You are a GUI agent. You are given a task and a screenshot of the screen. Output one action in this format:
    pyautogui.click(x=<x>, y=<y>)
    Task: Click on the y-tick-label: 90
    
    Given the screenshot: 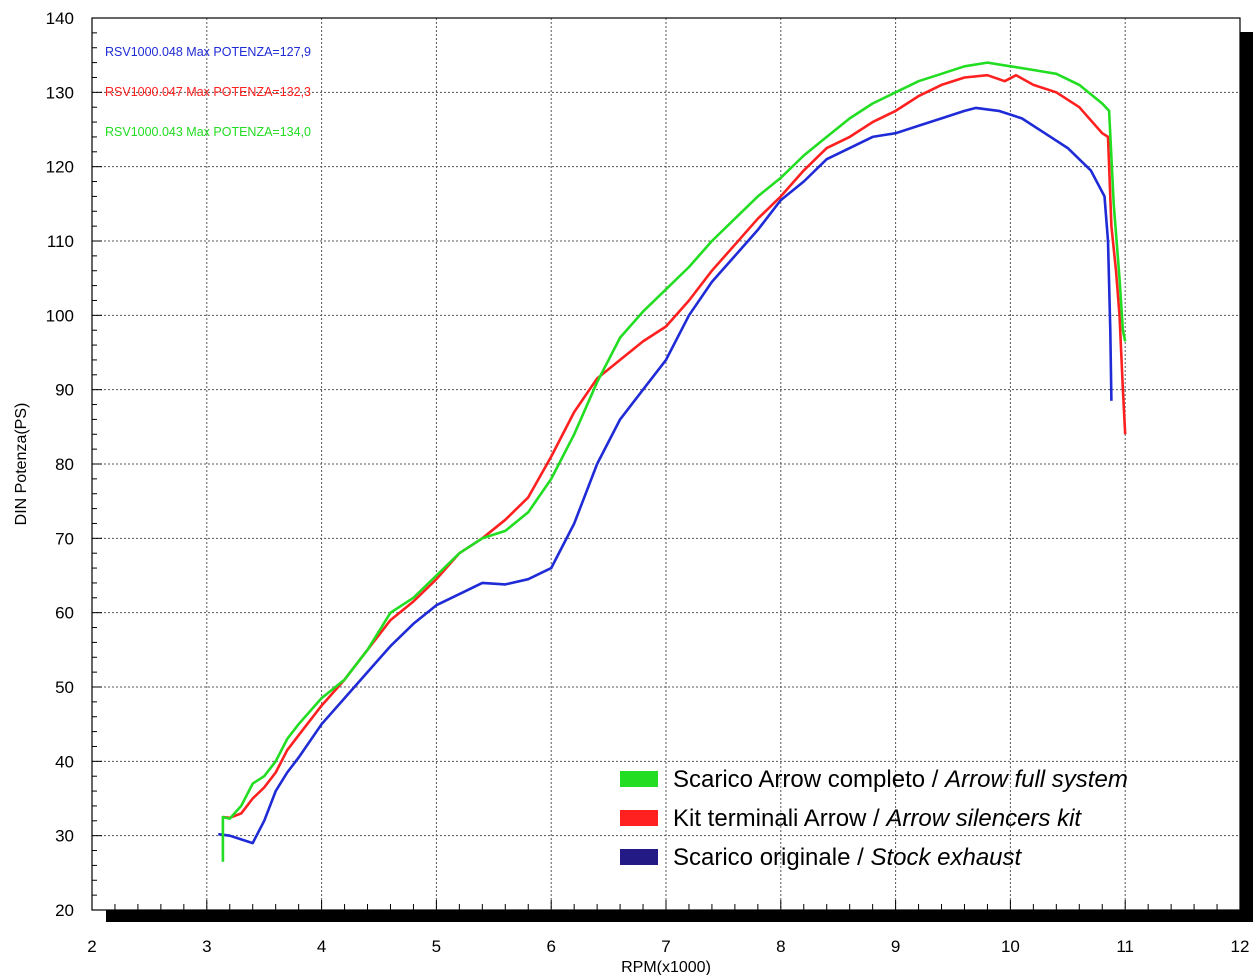 What is the action you would take?
    pyautogui.click(x=64, y=390)
    